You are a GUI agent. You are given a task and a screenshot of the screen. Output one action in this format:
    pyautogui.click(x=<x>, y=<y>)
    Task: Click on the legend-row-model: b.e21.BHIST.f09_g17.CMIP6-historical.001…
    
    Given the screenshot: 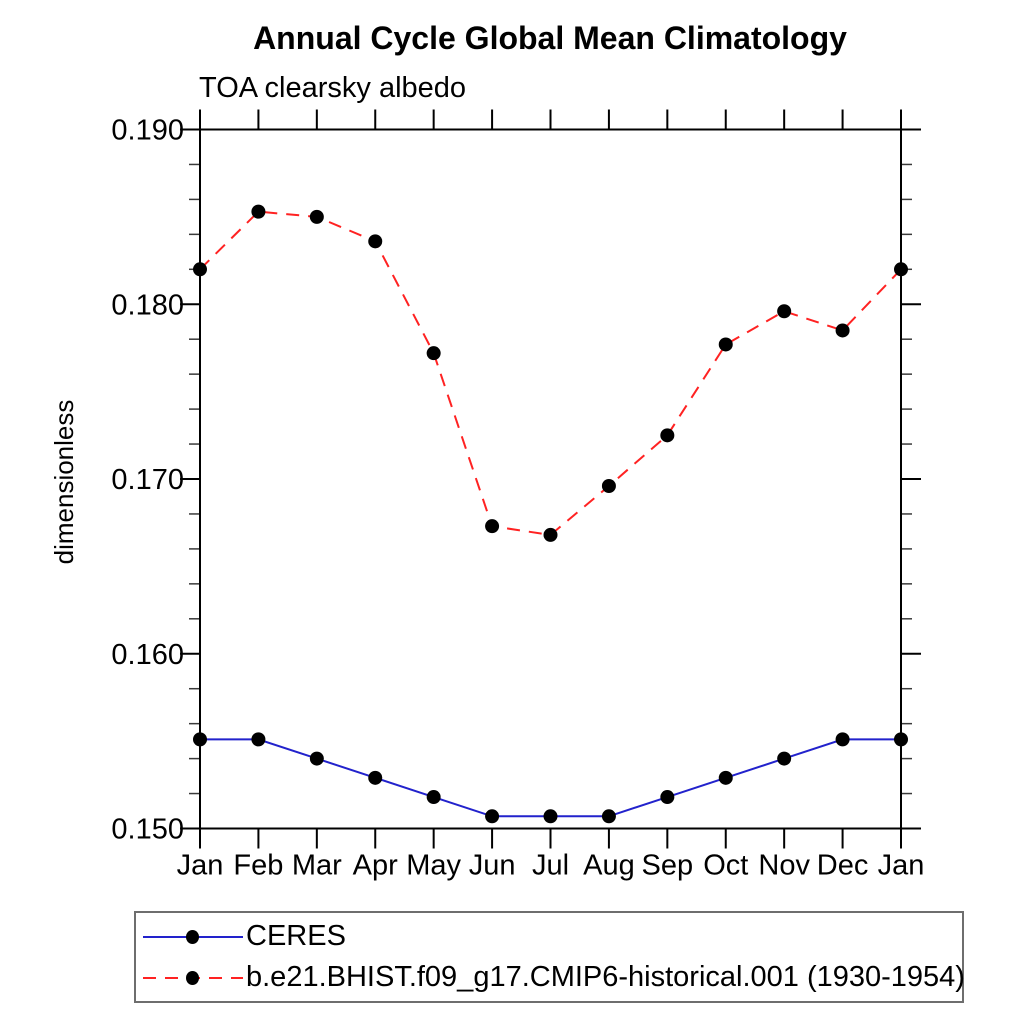 What is the action you would take?
    pyautogui.click(x=550, y=978)
    